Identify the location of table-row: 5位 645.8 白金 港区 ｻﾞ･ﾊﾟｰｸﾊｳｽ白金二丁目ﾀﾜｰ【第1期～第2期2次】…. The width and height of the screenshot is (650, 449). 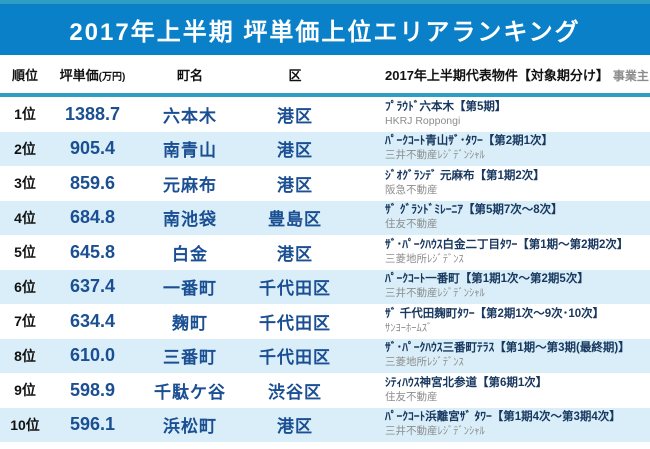
(325, 252).